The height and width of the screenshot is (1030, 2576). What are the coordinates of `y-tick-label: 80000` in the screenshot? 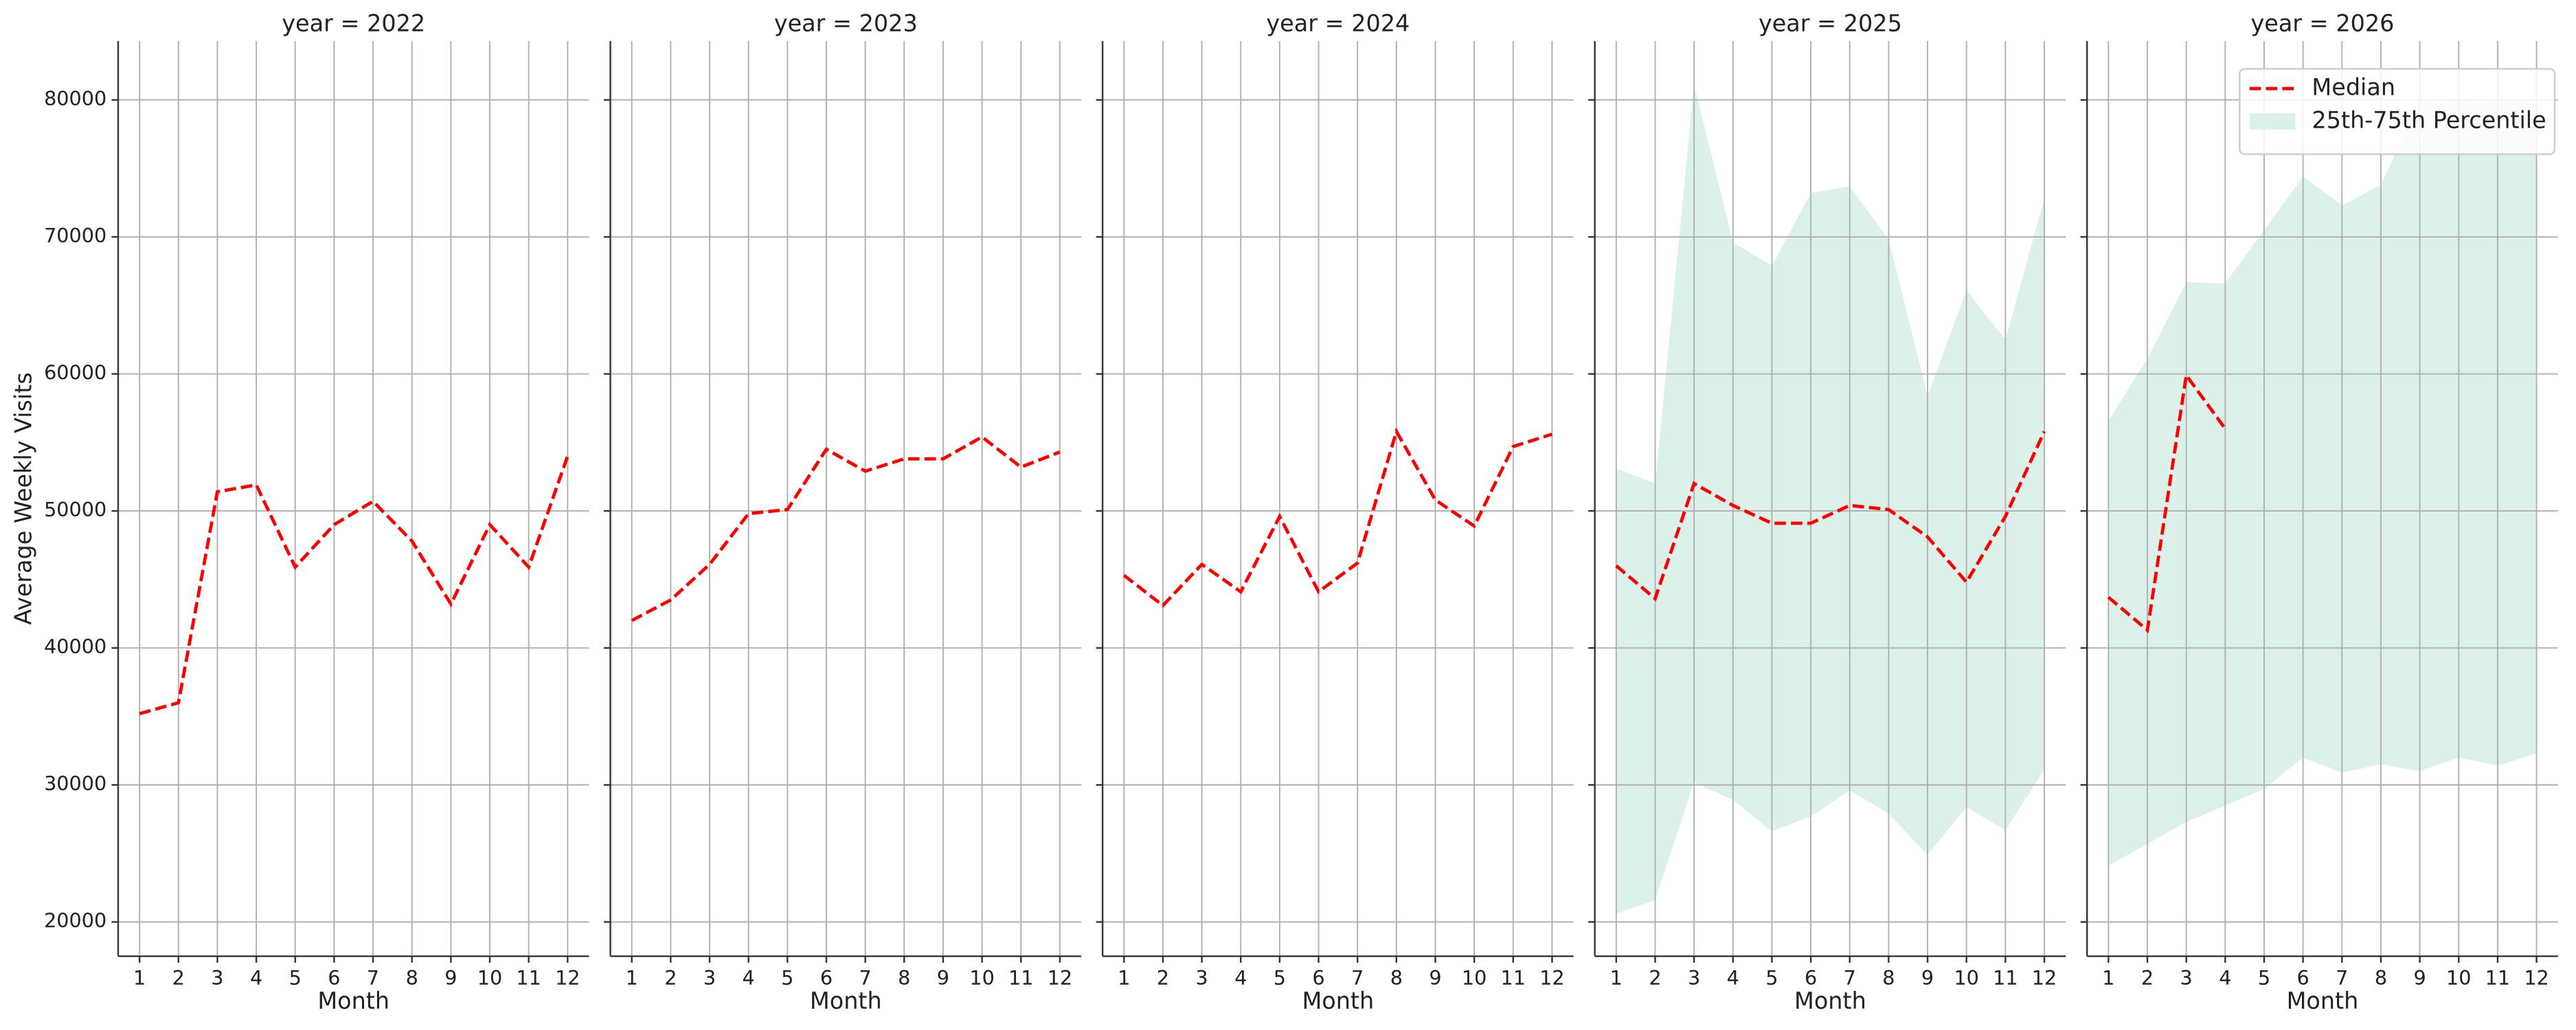 It's located at (75, 99).